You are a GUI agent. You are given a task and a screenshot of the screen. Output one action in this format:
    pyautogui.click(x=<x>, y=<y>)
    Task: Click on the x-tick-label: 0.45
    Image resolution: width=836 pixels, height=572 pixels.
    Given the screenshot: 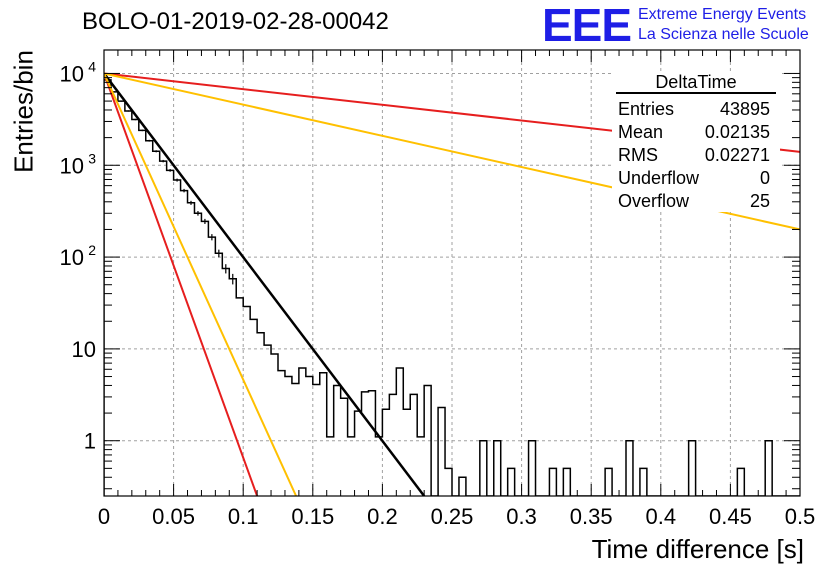 What is the action you would take?
    pyautogui.click(x=730, y=516)
    